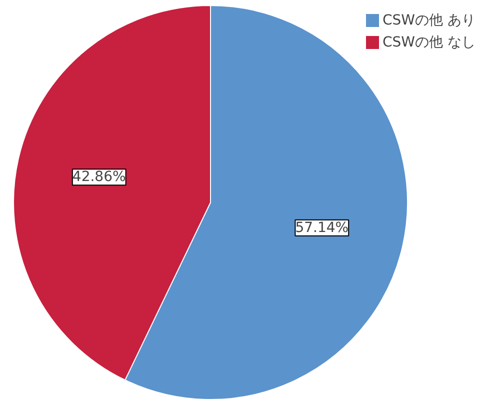  What do you see at coordinates (429, 42) in the screenshot?
I see `legend-label: CSWの他 なし` at bounding box center [429, 42].